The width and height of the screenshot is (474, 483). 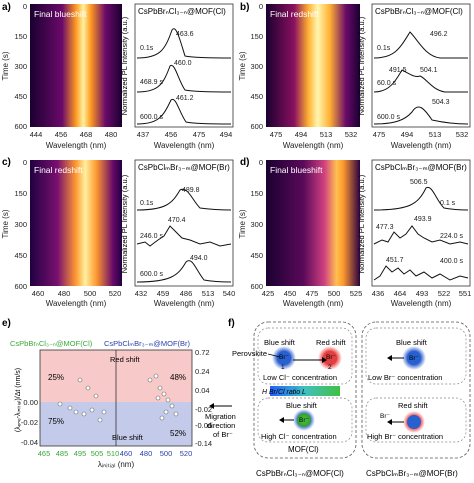 I want to click on xtick: 493, so click(x=422, y=293).